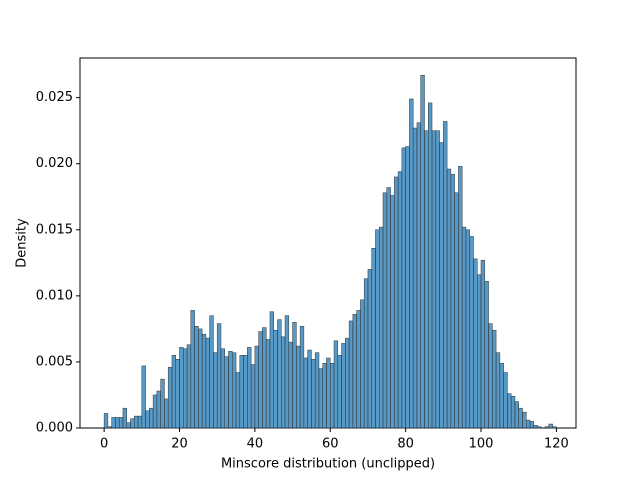 The image size is (640, 480). I want to click on x-axis-label: Minscore distribution (unclipped), so click(328, 464).